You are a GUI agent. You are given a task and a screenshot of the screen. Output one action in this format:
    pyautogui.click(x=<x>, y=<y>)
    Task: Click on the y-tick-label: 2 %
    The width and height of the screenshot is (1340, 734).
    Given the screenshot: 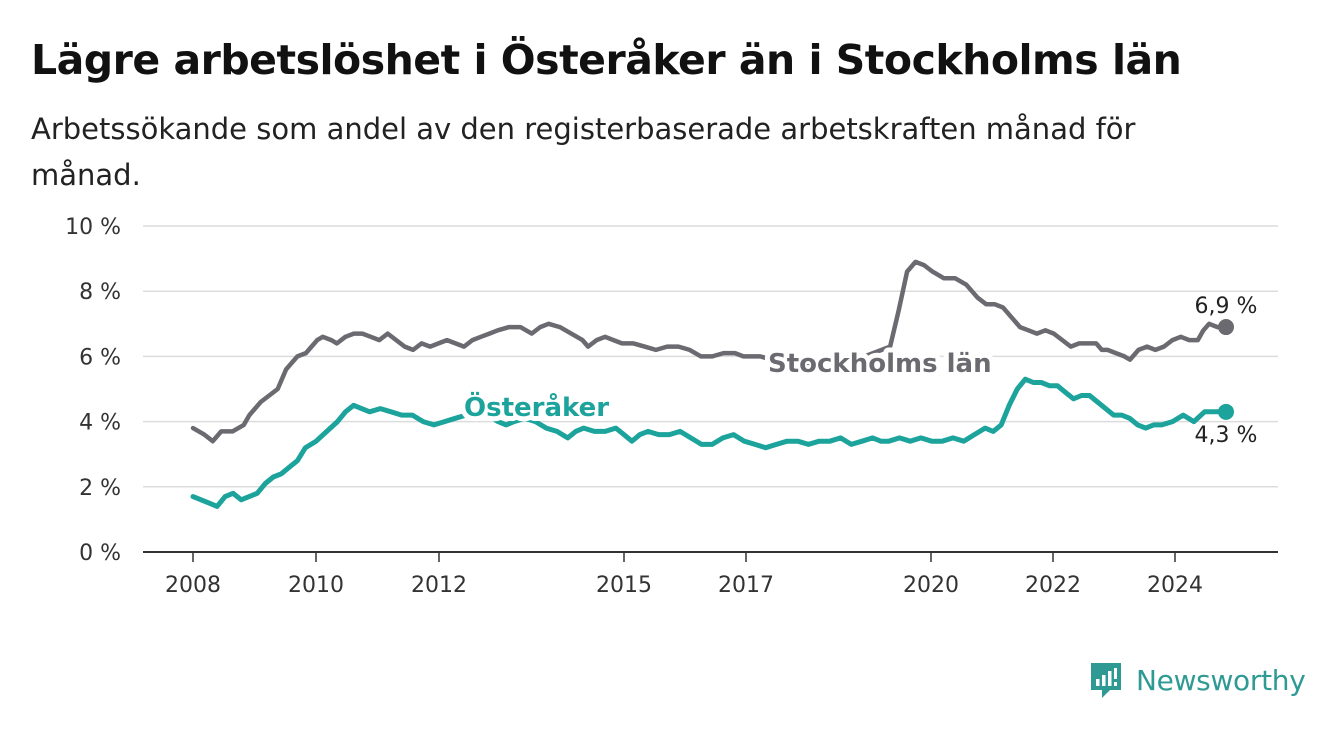 What is the action you would take?
    pyautogui.click(x=100, y=488)
    